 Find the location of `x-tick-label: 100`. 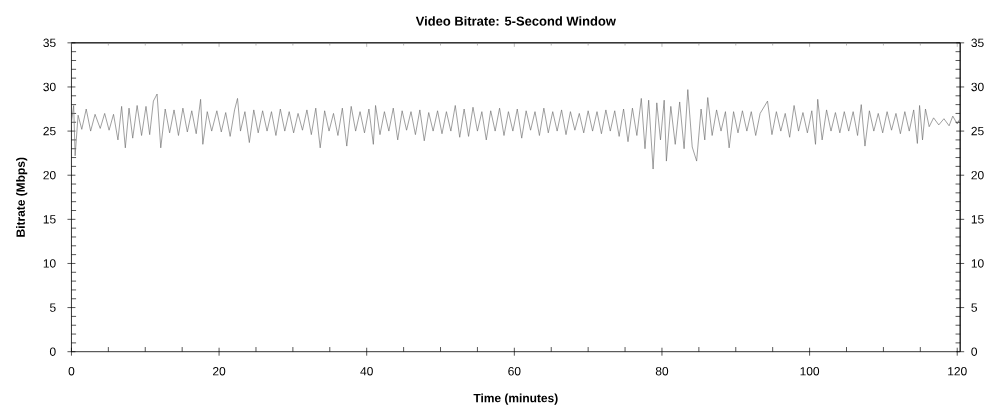

x-tick-label: 100 is located at coordinates (810, 371).